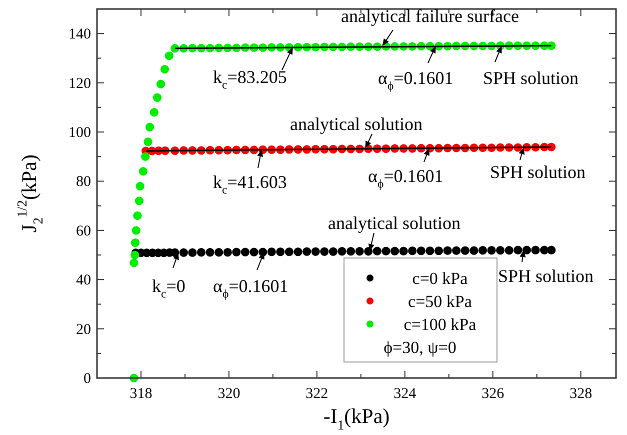 This screenshot has width=627, height=435. I want to click on annotation: k$_{c}$=41.603, so click(250, 184).